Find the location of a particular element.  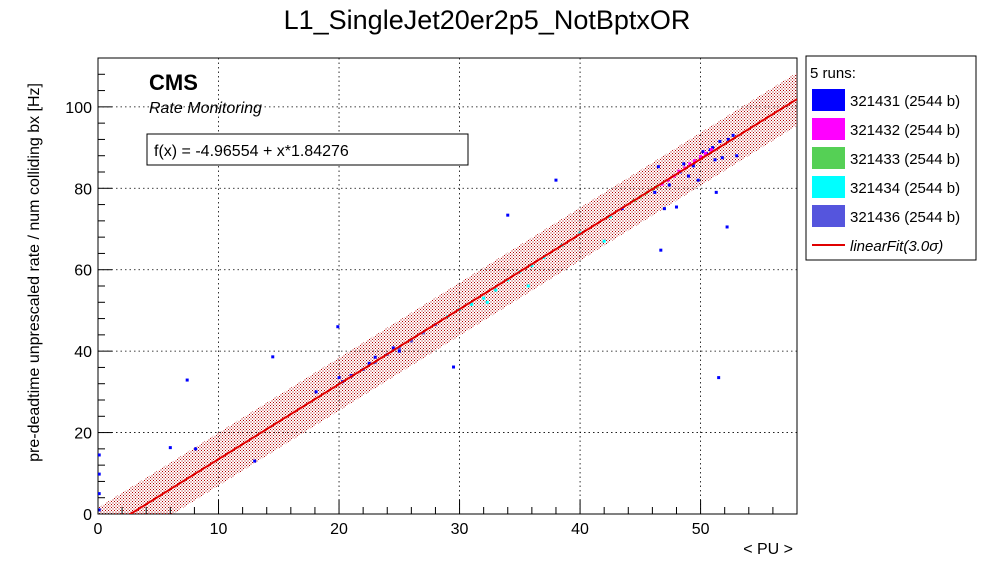

experiment-label: CMS is located at coordinates (173, 82).